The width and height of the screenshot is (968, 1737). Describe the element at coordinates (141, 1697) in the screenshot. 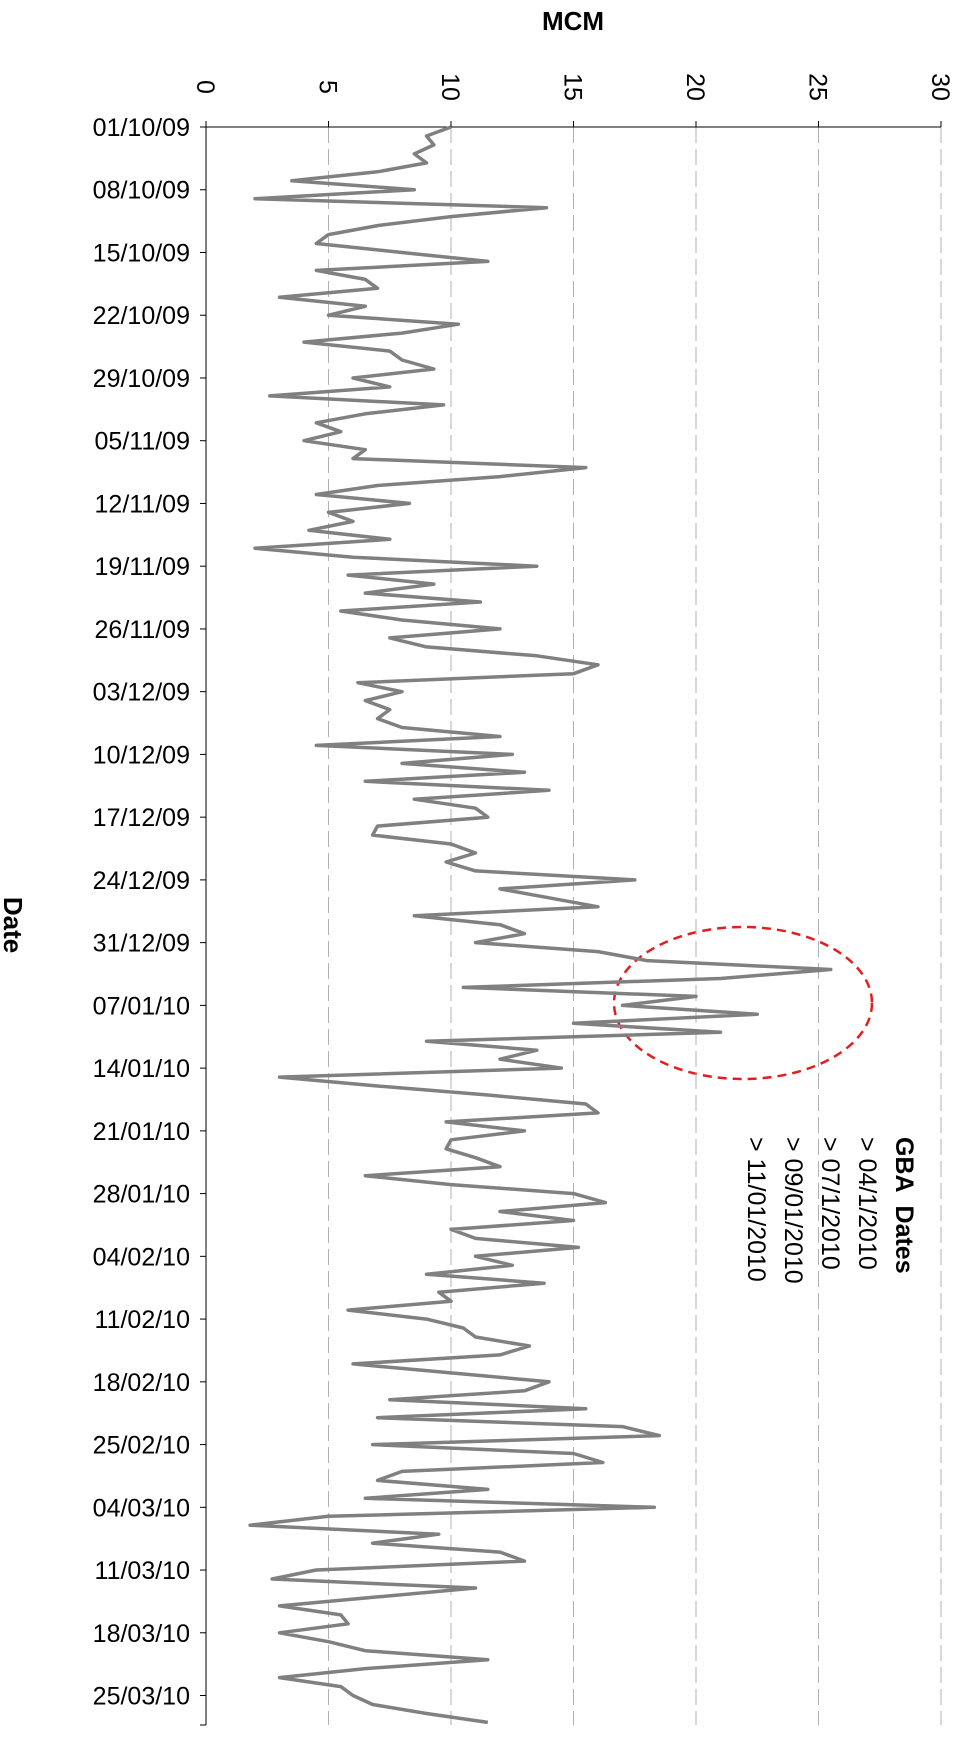

I see `y-tick-label: 25/03/10` at that location.